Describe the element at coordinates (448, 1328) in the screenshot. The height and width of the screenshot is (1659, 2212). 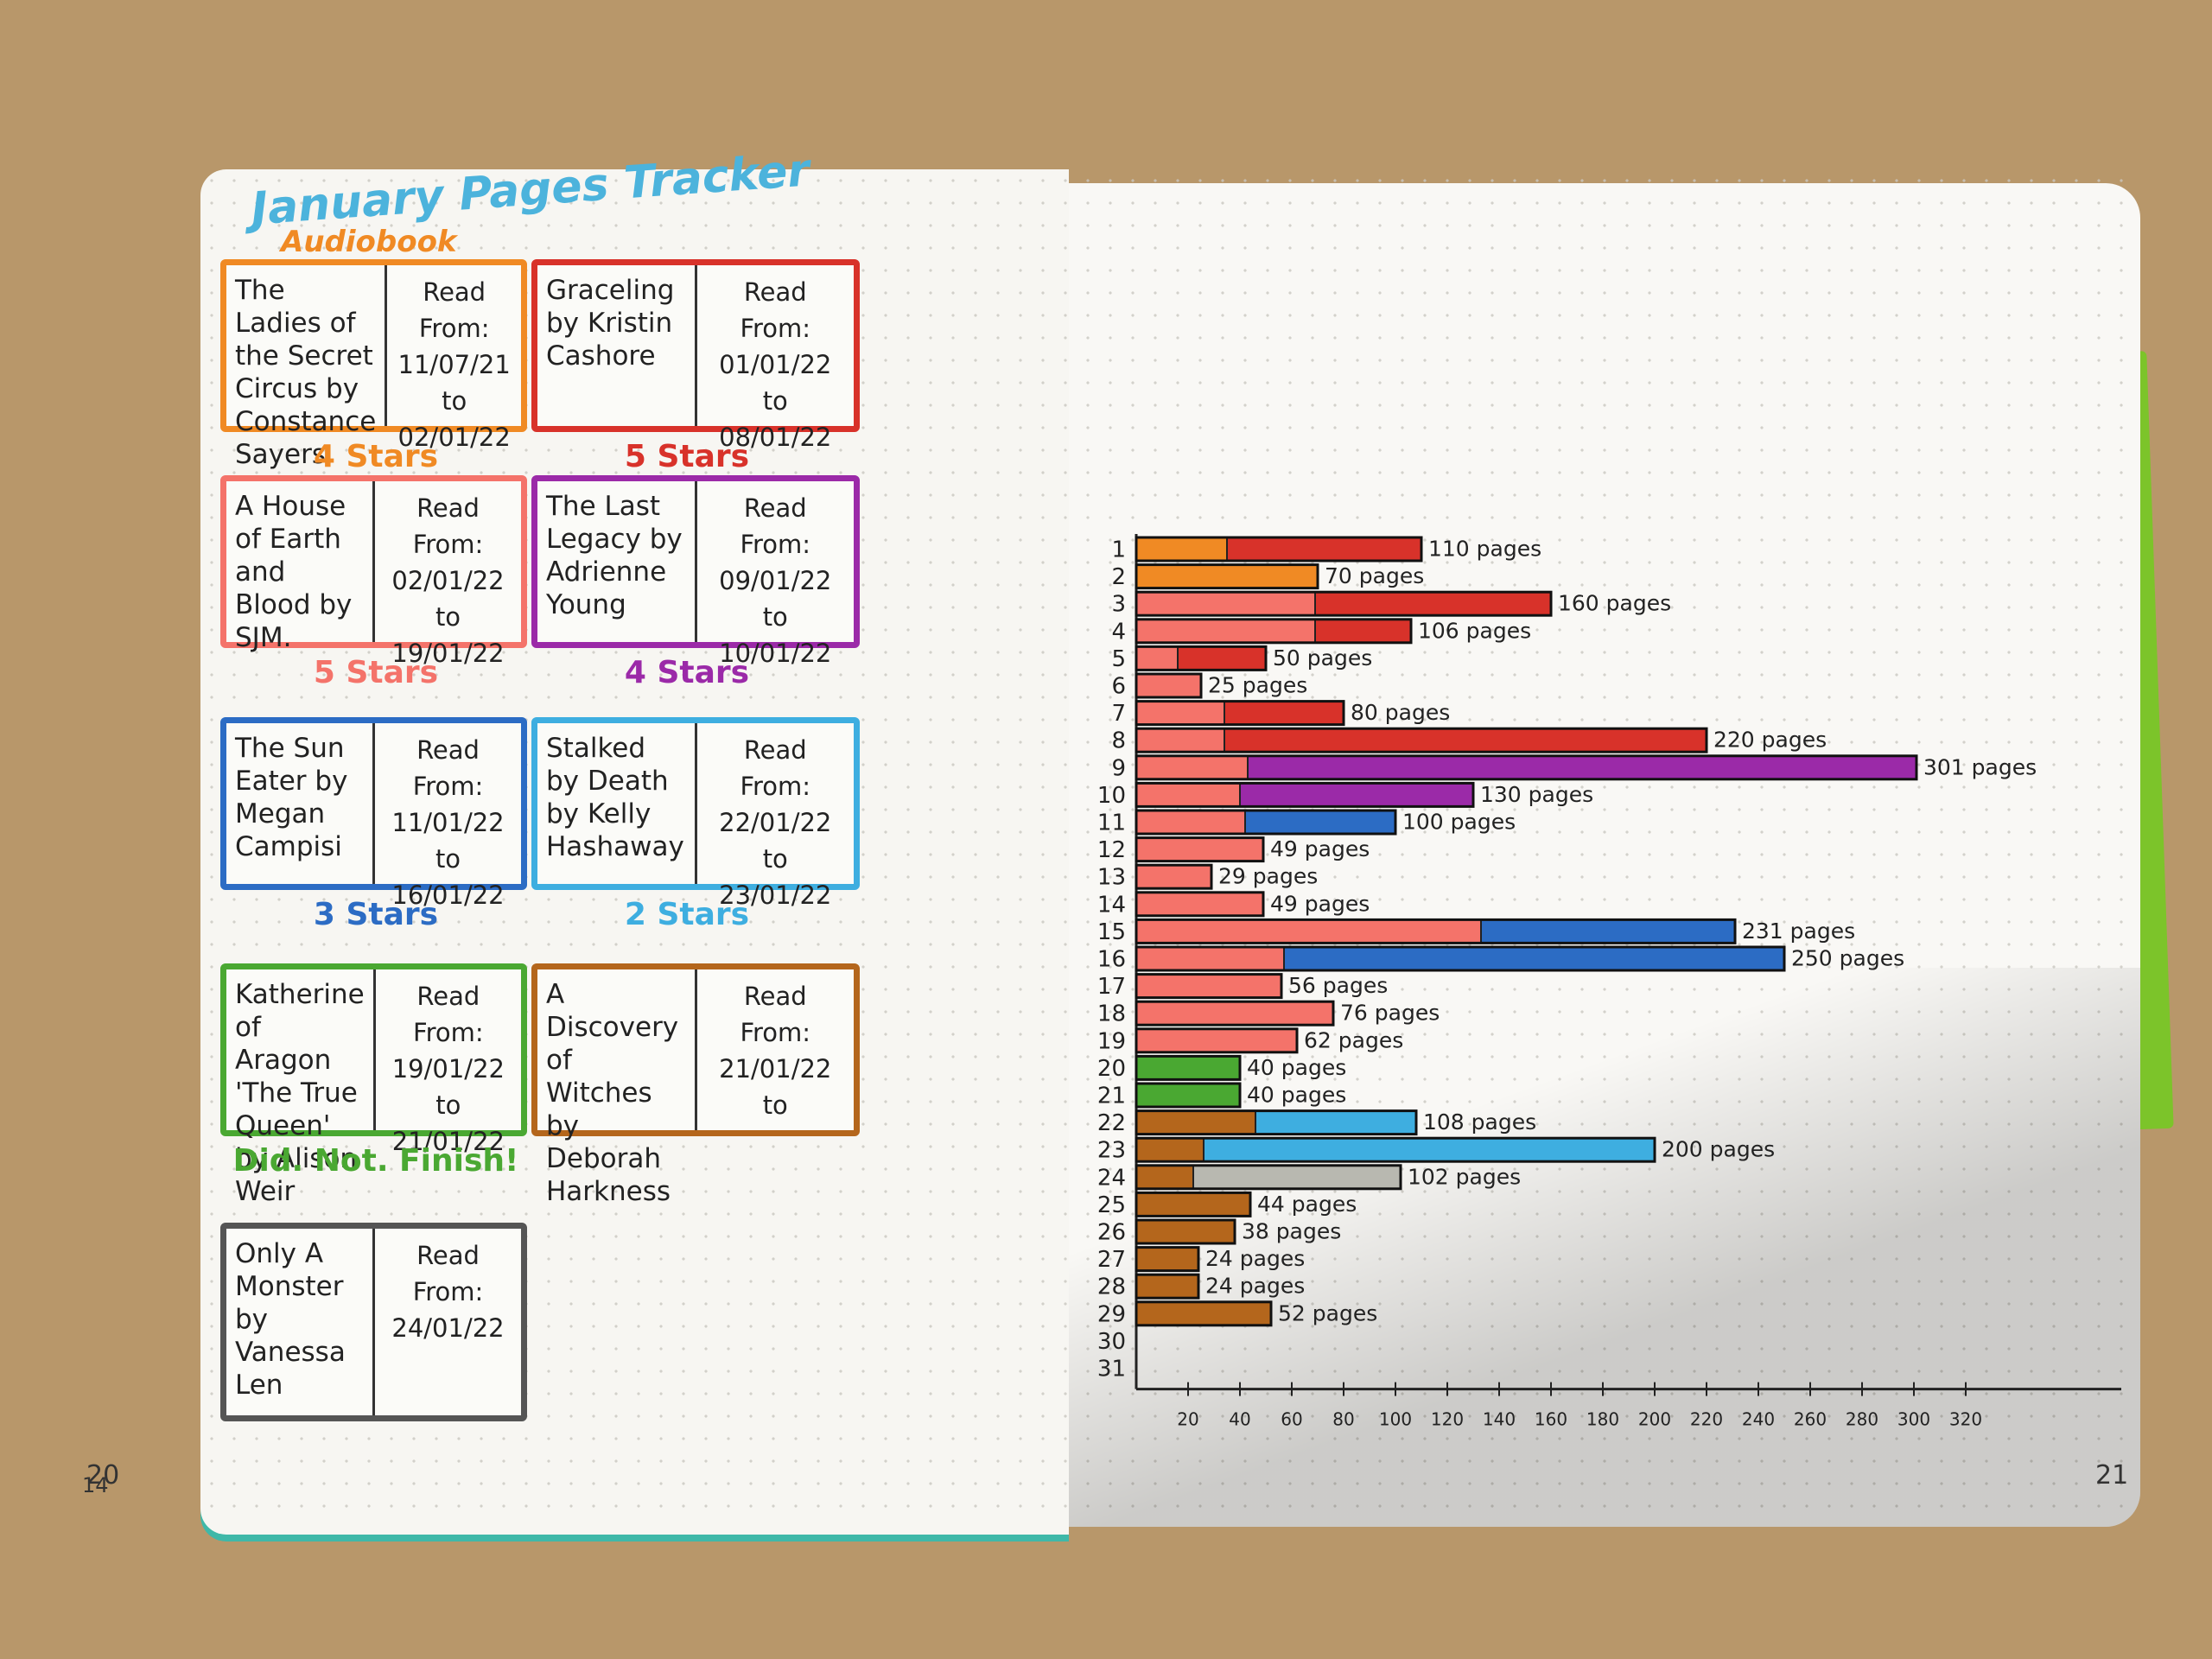
I see `date-from: 24/01/22` at that location.